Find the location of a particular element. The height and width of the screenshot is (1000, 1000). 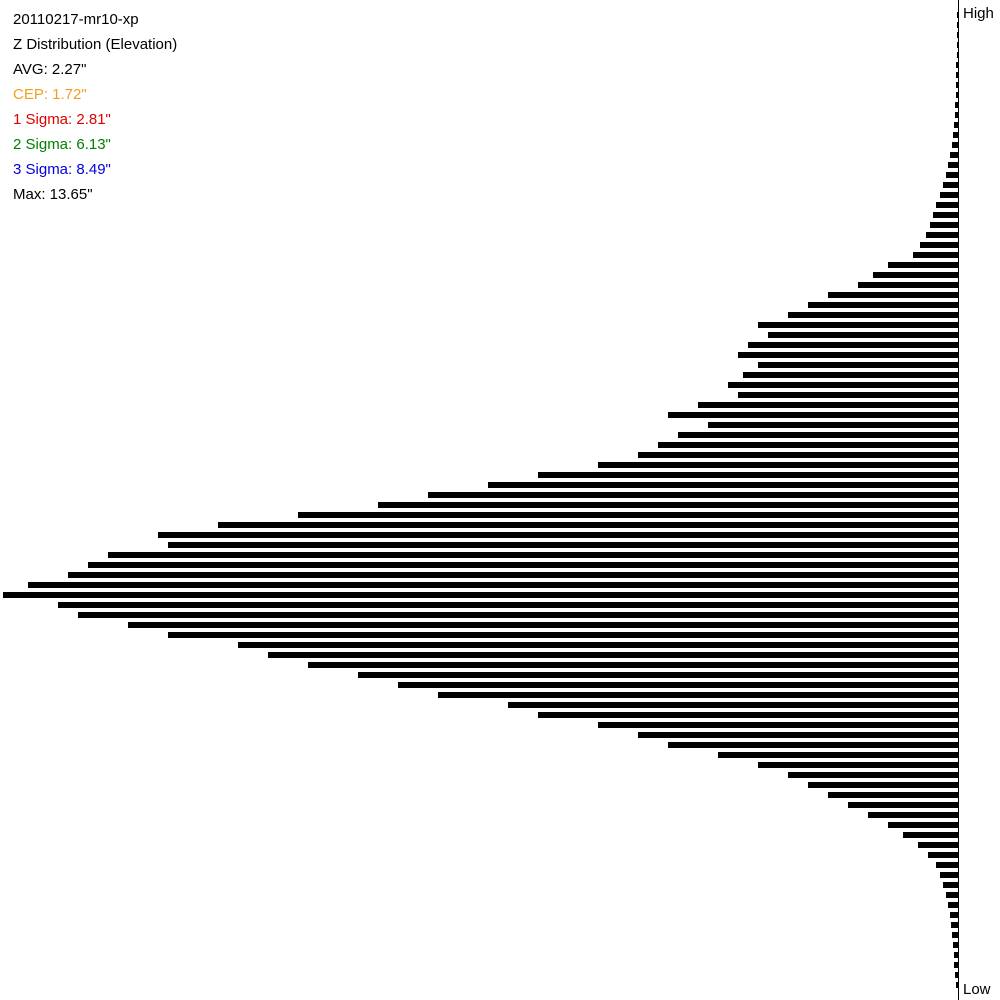

stat-annotation: 2 Sigma: 6.13" is located at coordinates (62, 144).